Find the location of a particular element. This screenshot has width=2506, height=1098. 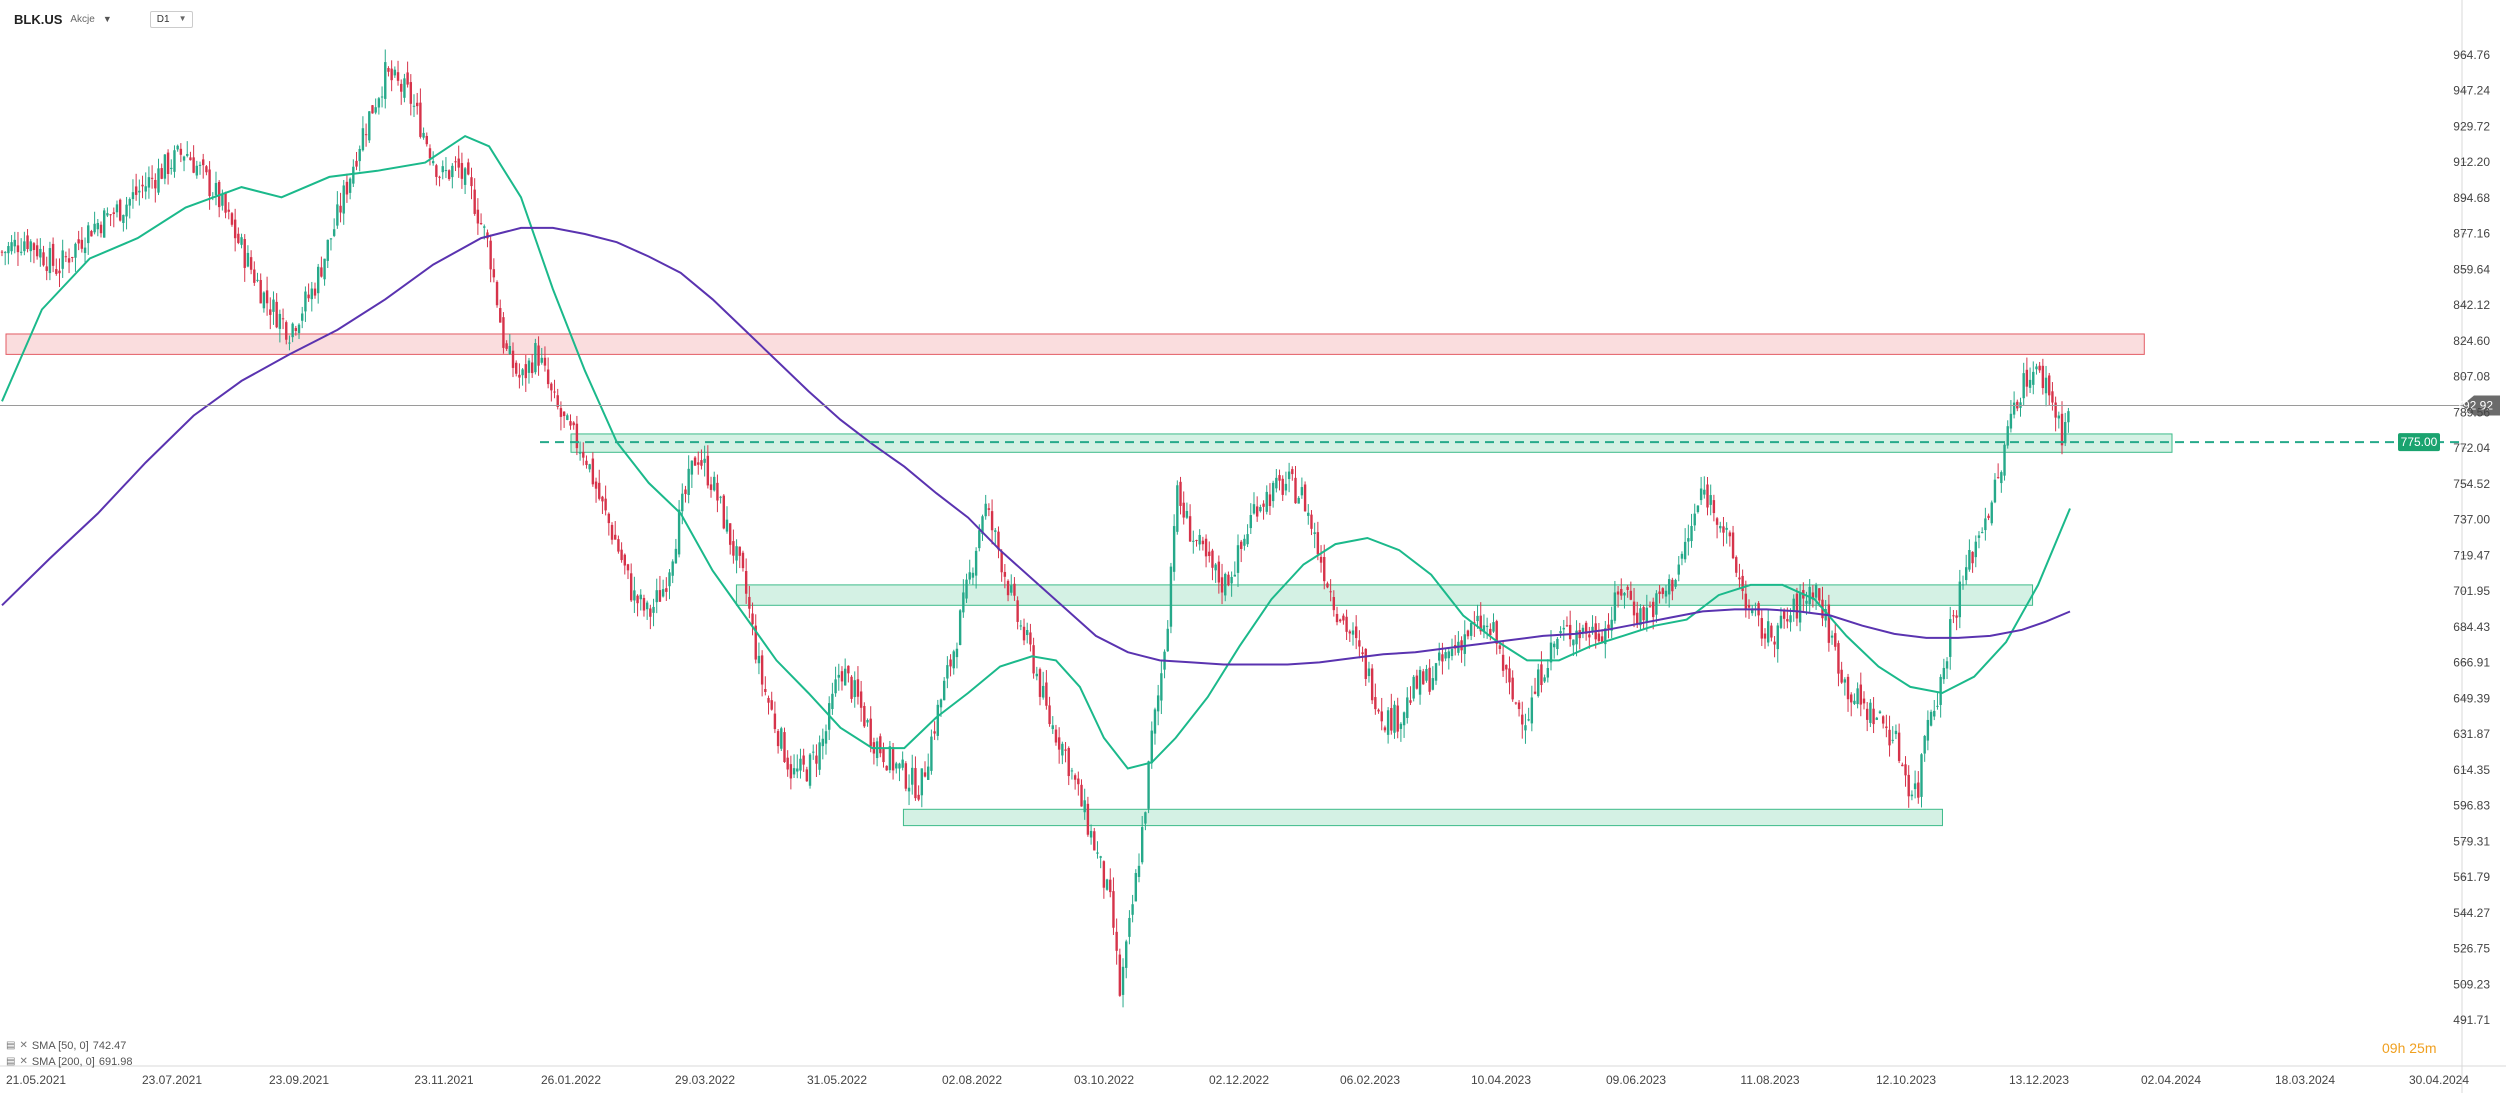

y-tick-label: 596.83 is located at coordinates (2471, 806).